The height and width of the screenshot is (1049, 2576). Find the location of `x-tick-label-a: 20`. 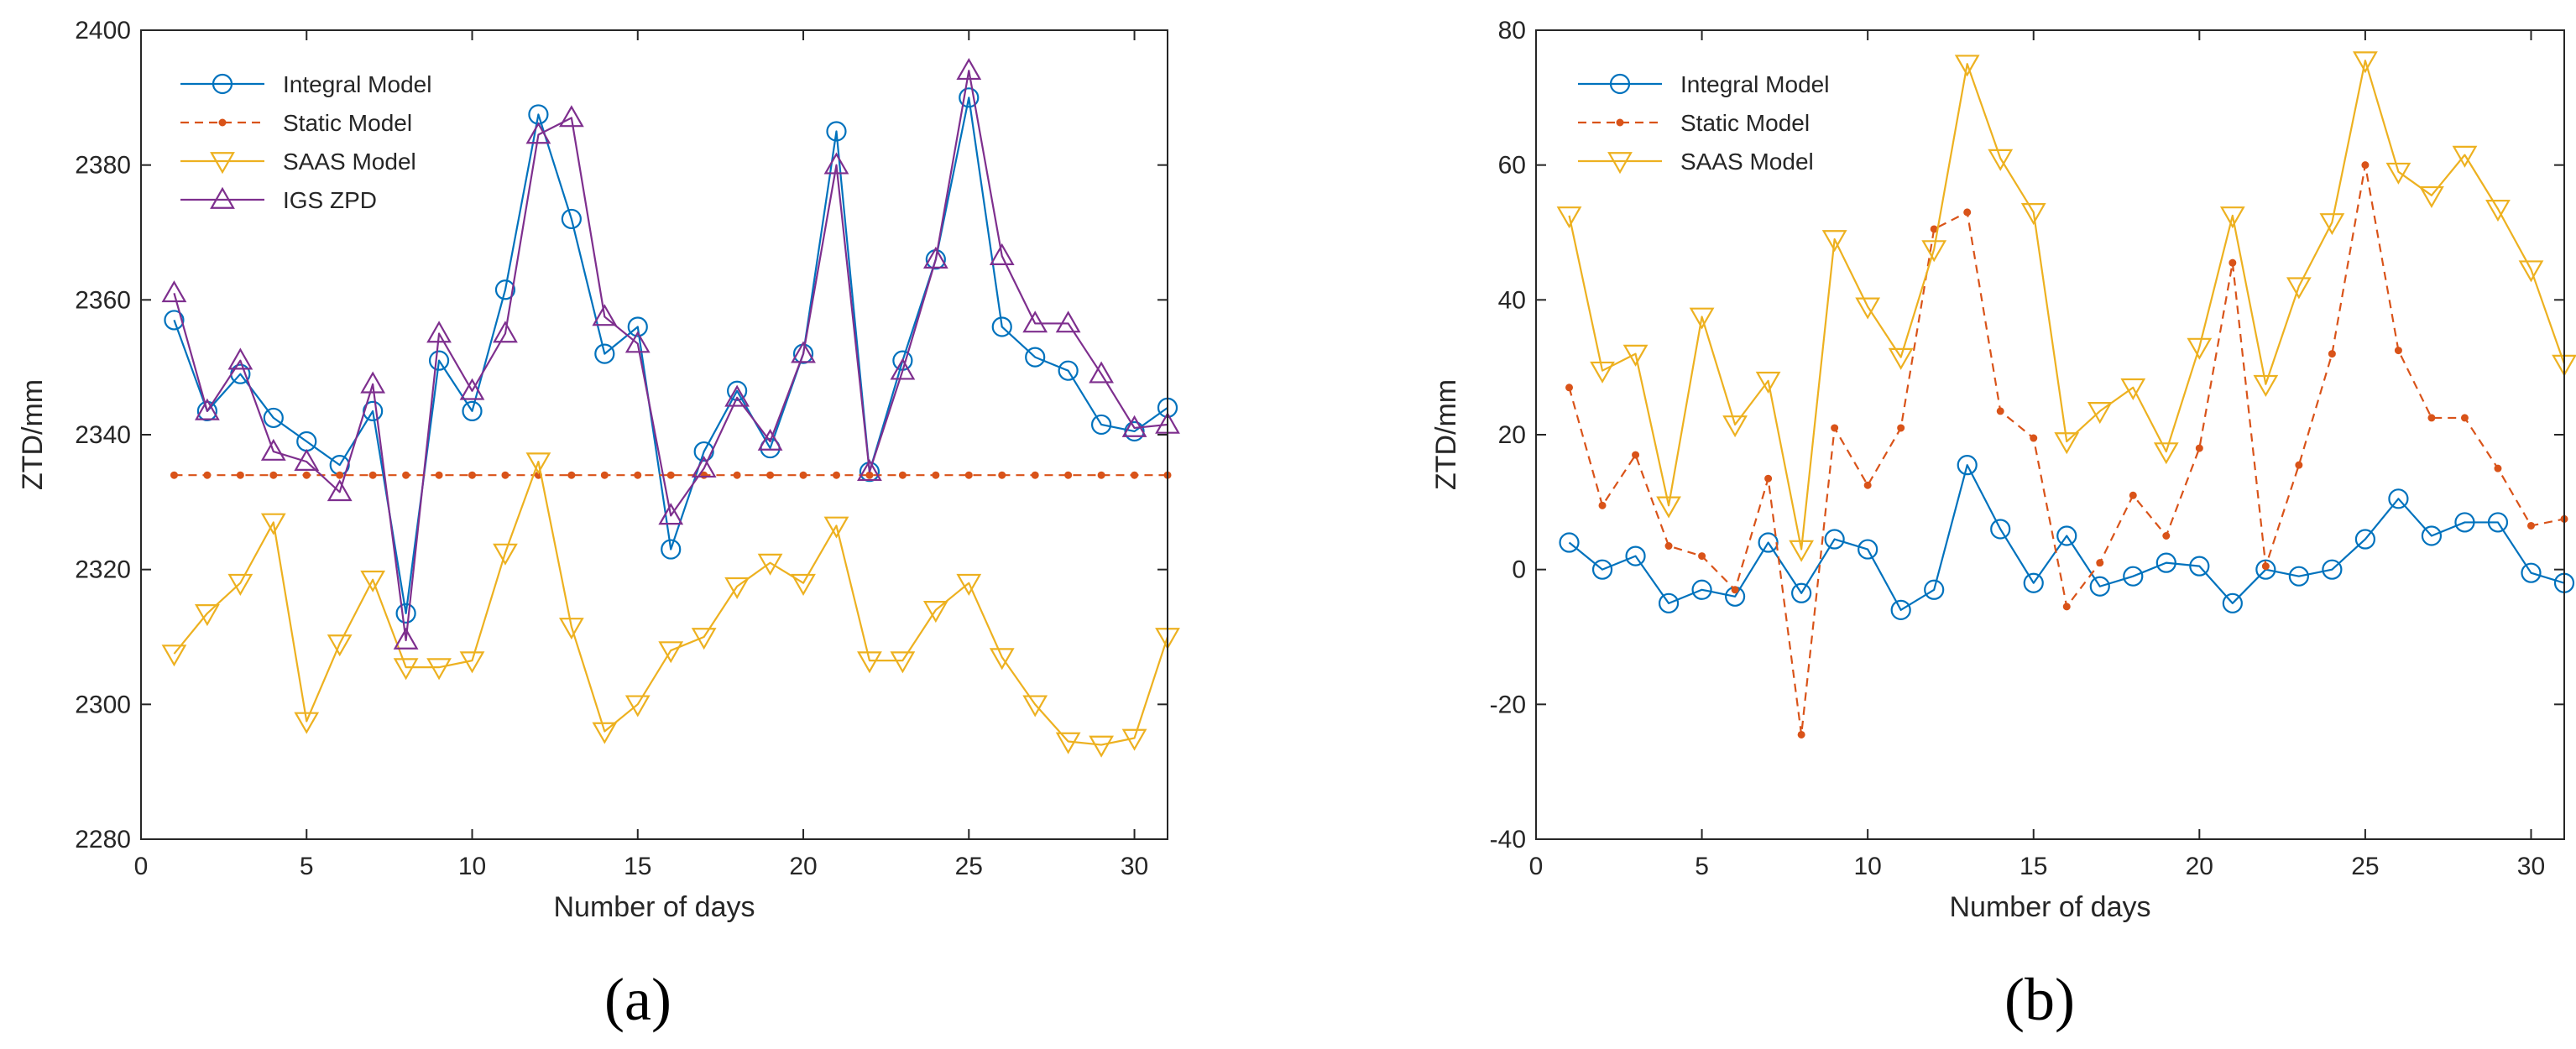

x-tick-label-a: 20 is located at coordinates (803, 866).